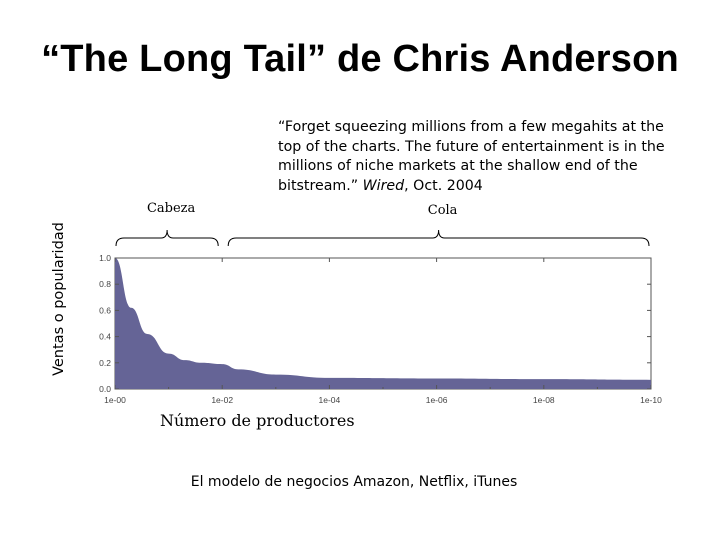 The width and height of the screenshot is (720, 540). What do you see at coordinates (105, 310) in the screenshot?
I see `y-tick-label: 0.6` at bounding box center [105, 310].